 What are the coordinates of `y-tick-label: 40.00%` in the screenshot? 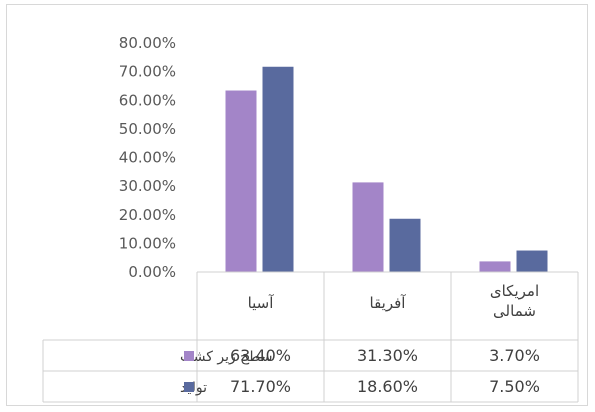 It's located at (147, 158).